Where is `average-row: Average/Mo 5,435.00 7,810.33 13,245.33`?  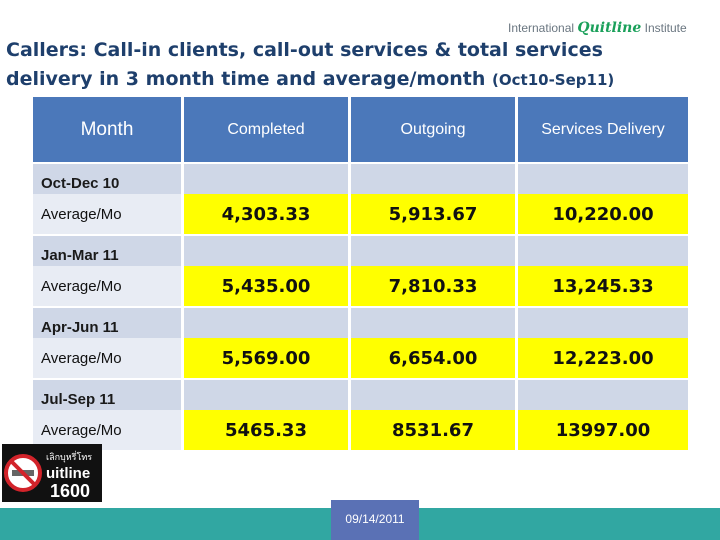
average-row: Average/Mo 5,435.00 7,810.33 13,245.33 is located at coordinates (360, 286).